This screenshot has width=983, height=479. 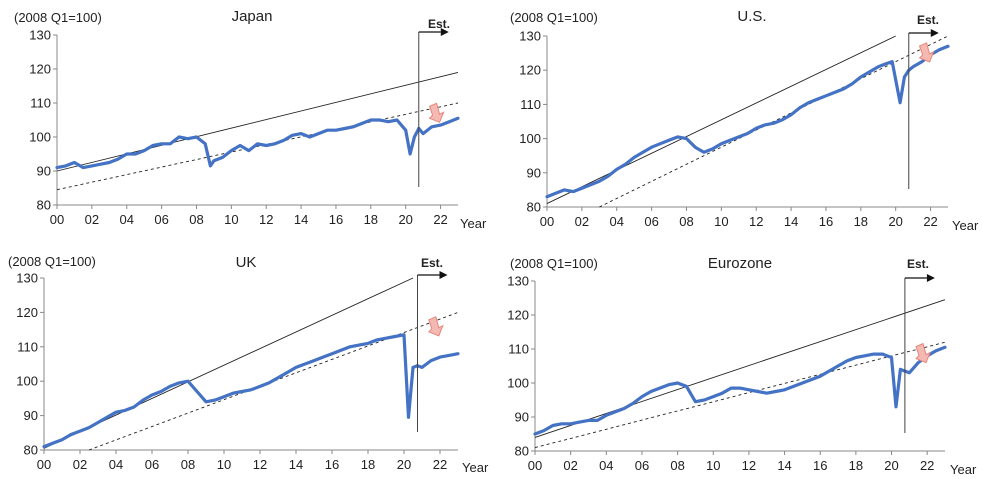 What do you see at coordinates (751, 16) in the screenshot?
I see `panel-title: U.S.` at bounding box center [751, 16].